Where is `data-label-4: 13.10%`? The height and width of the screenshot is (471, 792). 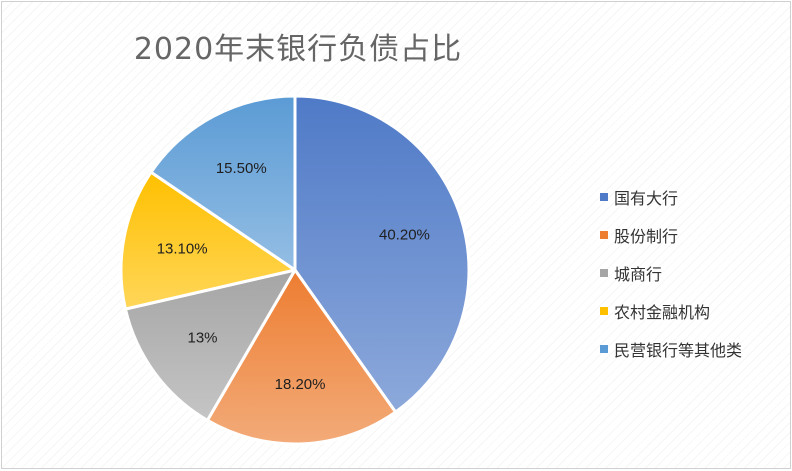 data-label-4: 13.10% is located at coordinates (182, 248).